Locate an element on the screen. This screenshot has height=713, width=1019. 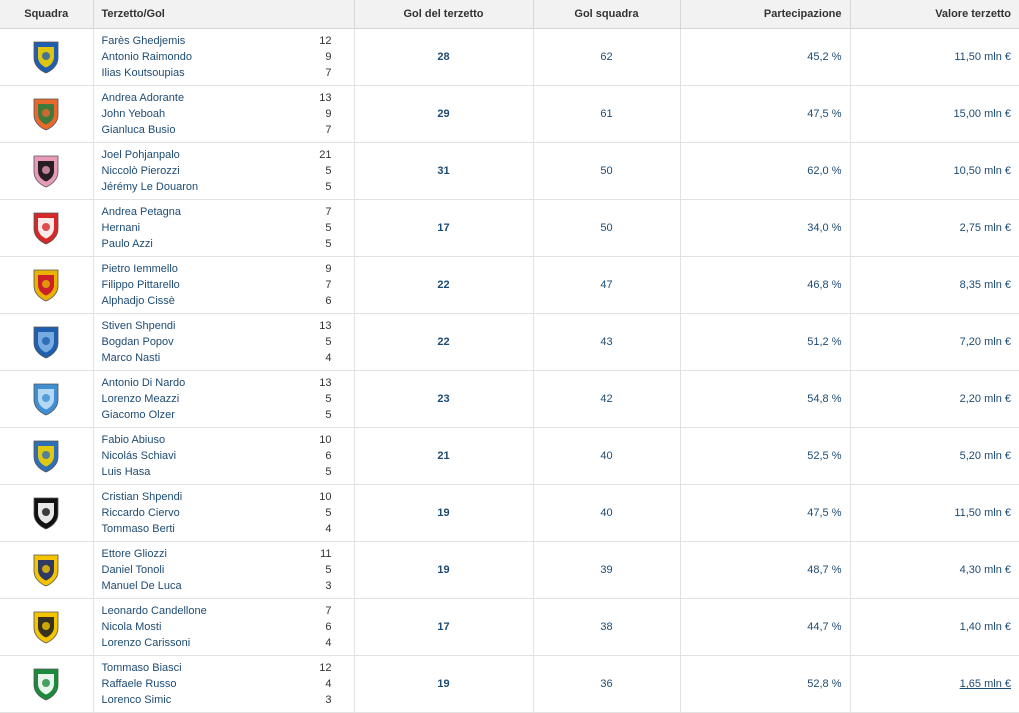
player-name-link: Tommaso Biasci is located at coordinates (141, 668).